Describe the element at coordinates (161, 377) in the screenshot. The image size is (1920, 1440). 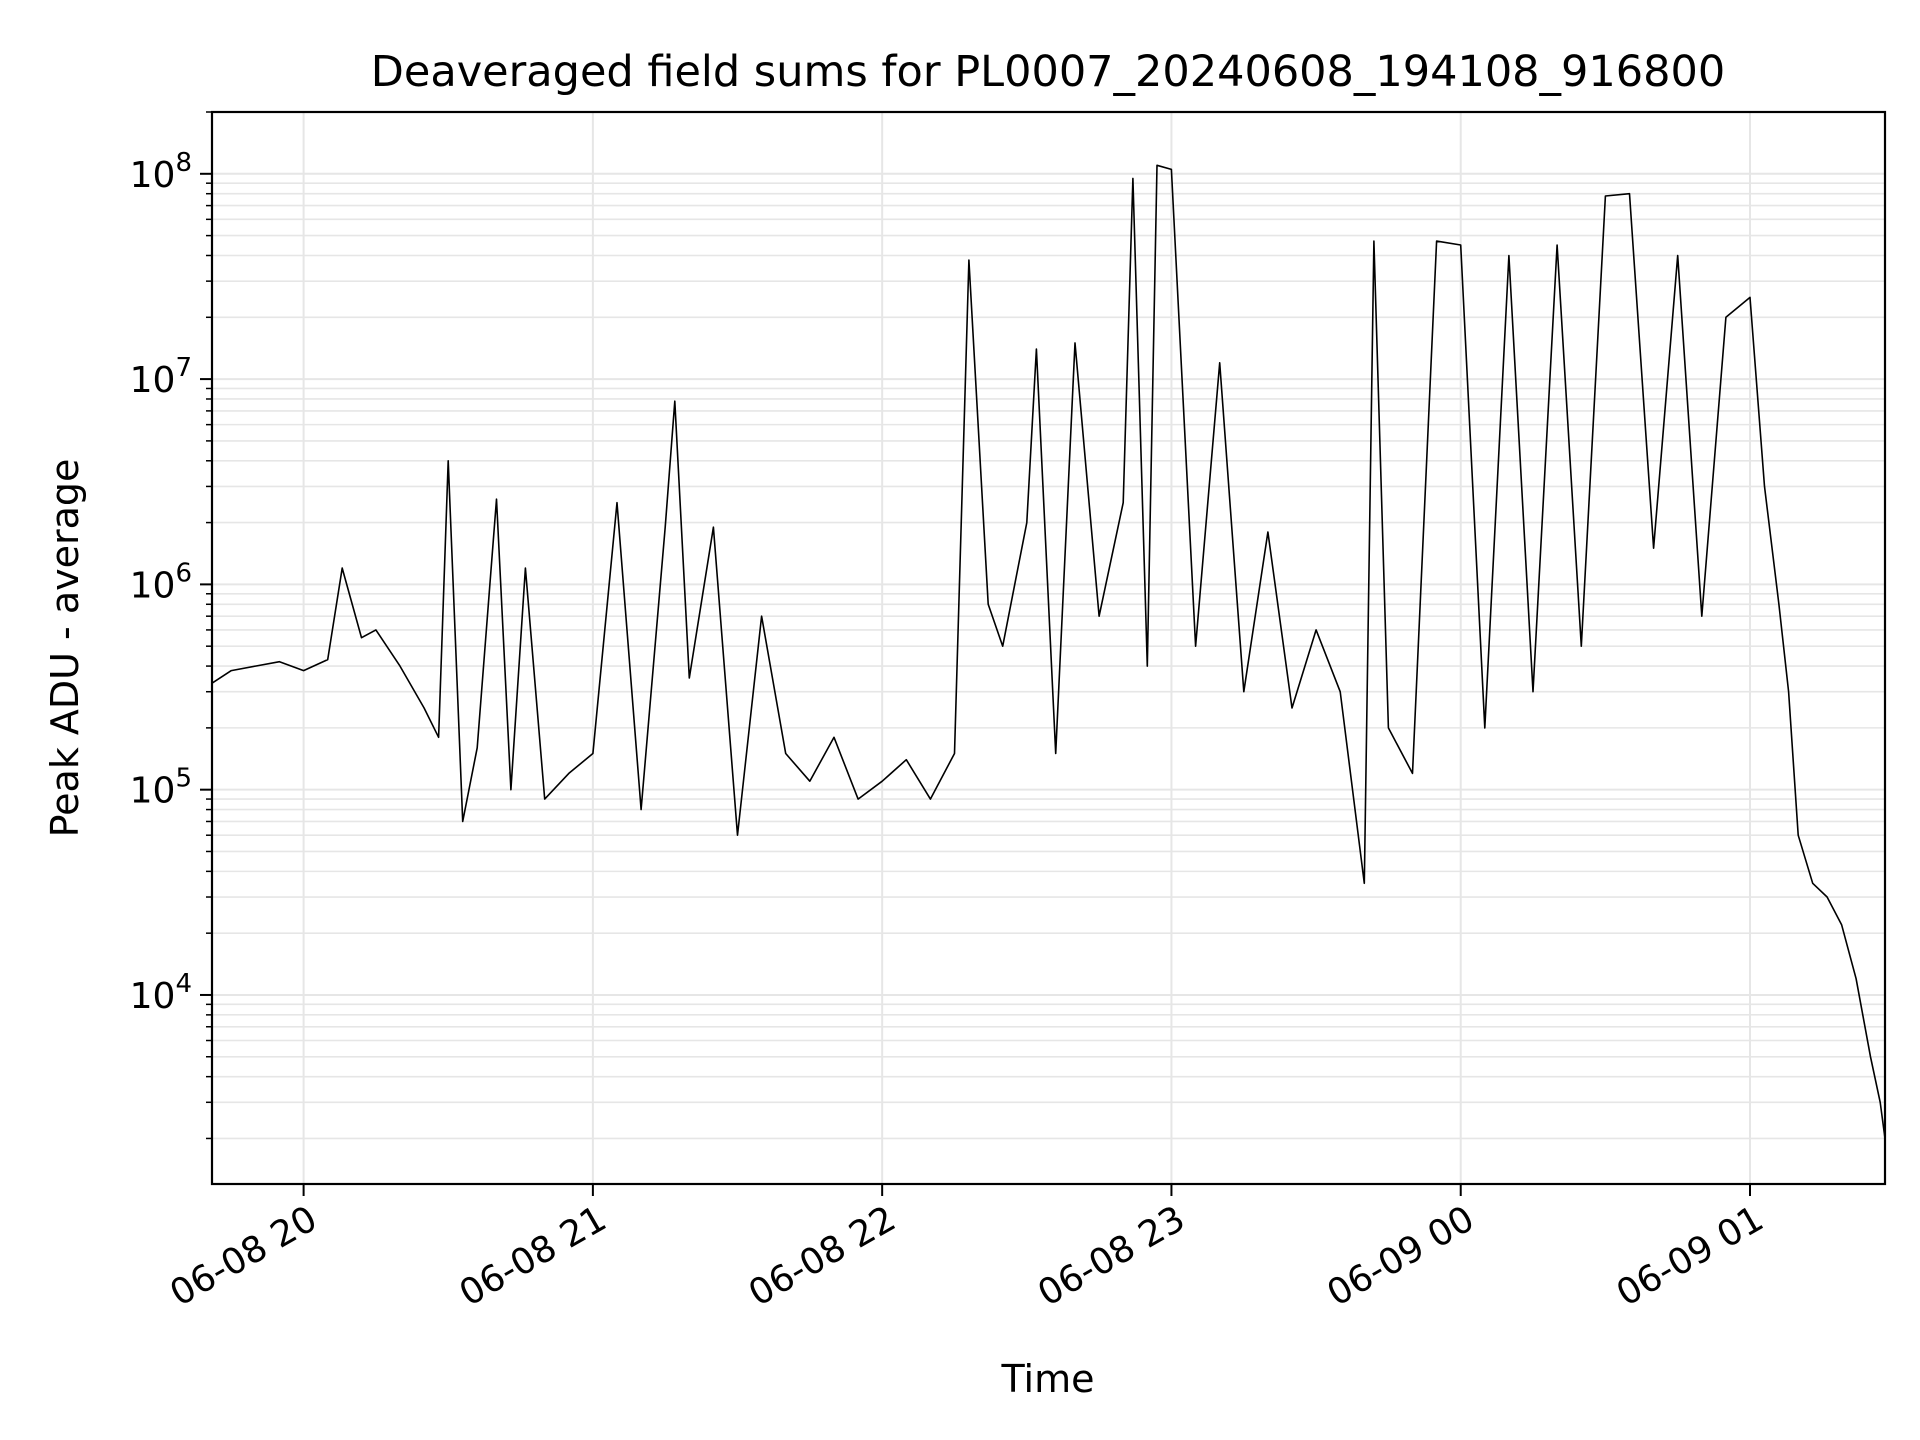
I see `y-tick-label: 10⁷` at that location.